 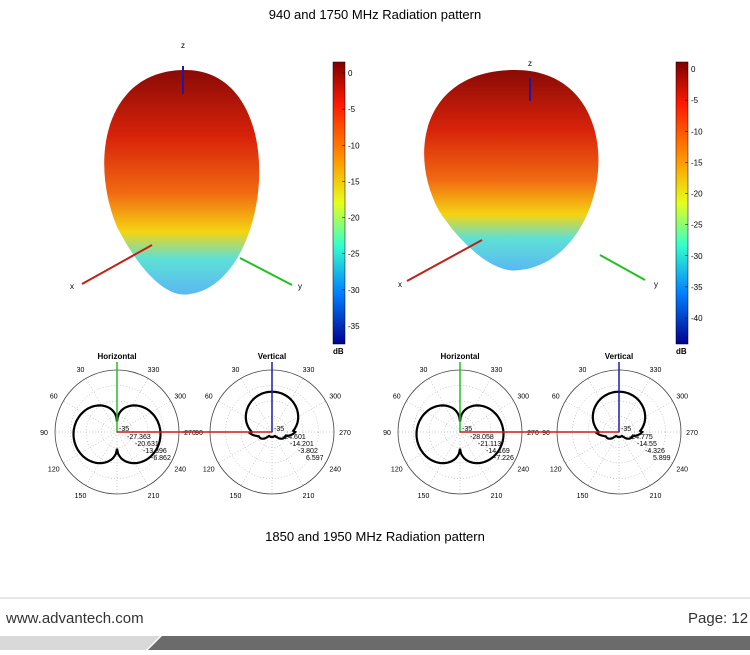 What do you see at coordinates (302, 444) in the screenshot?
I see `polar-ring-label: -14.201` at bounding box center [302, 444].